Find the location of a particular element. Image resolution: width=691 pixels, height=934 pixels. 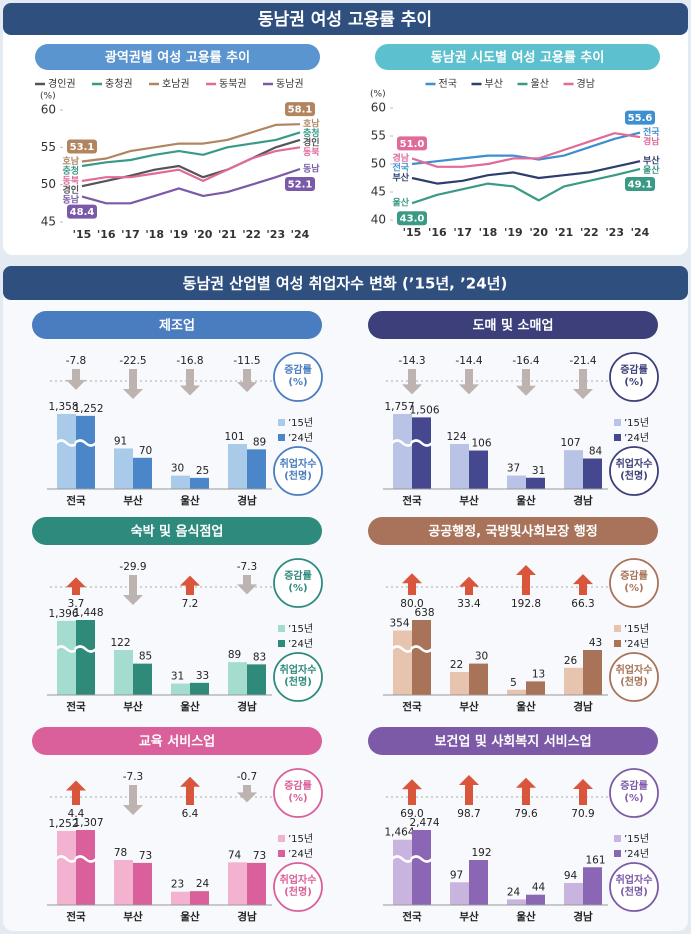

bar-value-label: 43 is located at coordinates (595, 643).